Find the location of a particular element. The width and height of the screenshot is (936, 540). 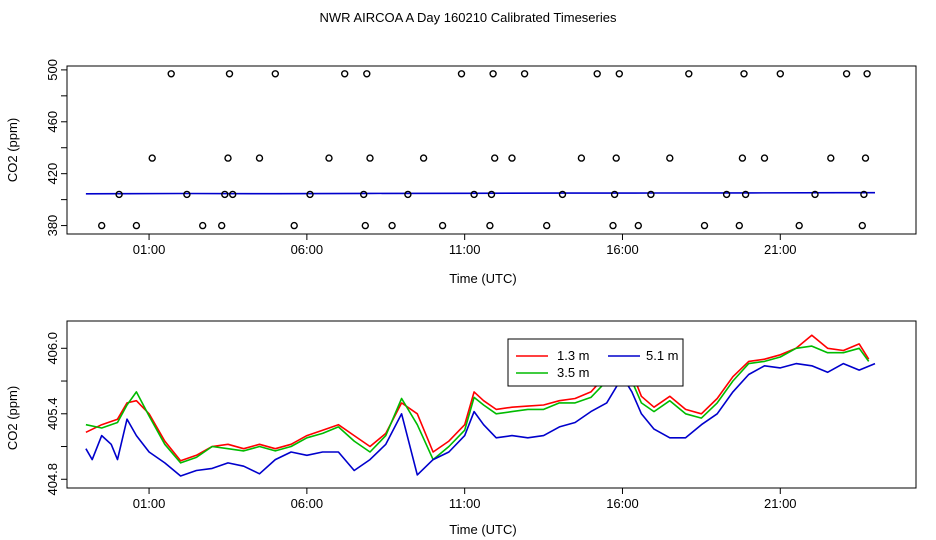

top-y-axis-label: CO2 (ppm) is located at coordinates (12, 150).